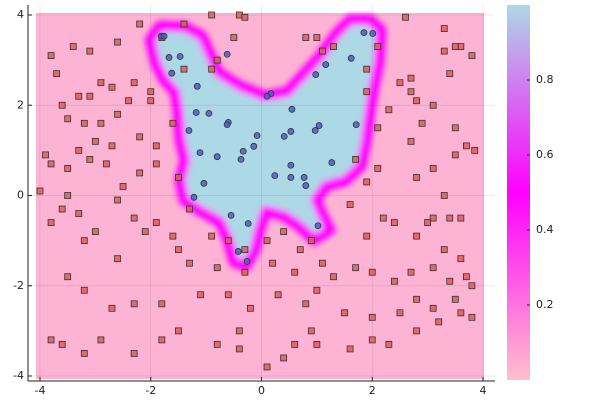 The image size is (600, 400). What do you see at coordinates (261, 390) in the screenshot?
I see `x-tick-label: 0` at bounding box center [261, 390].